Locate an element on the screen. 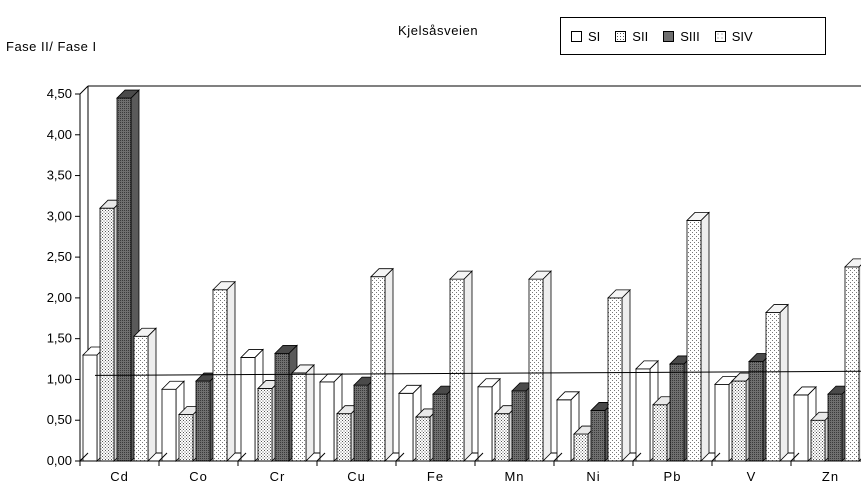  y-tick-label: 0,50 is located at coordinates (59, 419).